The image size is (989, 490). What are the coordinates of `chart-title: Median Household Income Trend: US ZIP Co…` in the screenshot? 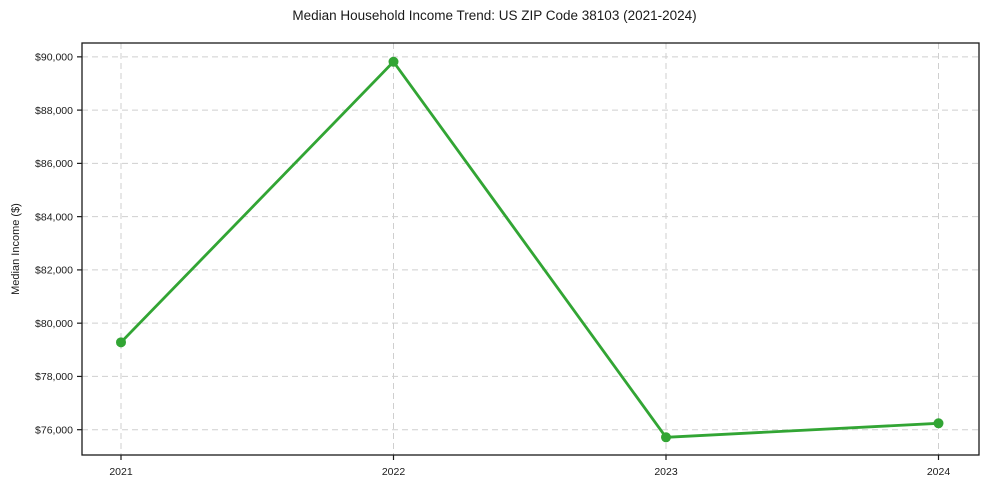 It's located at (494, 15).